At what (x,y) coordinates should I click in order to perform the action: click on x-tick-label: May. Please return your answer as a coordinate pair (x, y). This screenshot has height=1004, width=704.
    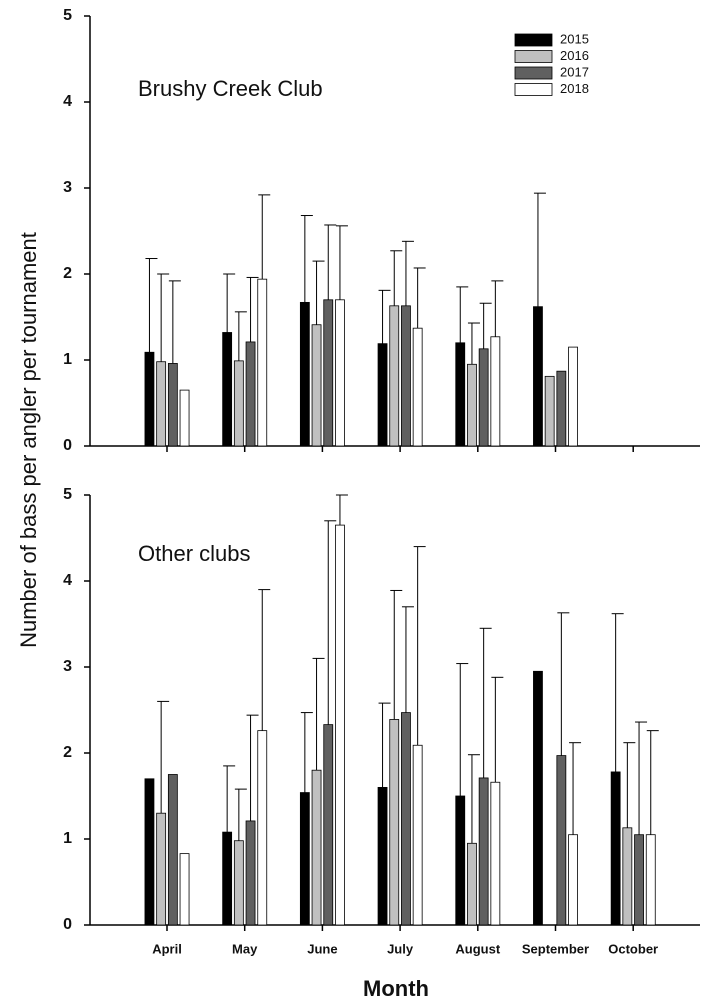
    Looking at the image, I should click on (245, 948).